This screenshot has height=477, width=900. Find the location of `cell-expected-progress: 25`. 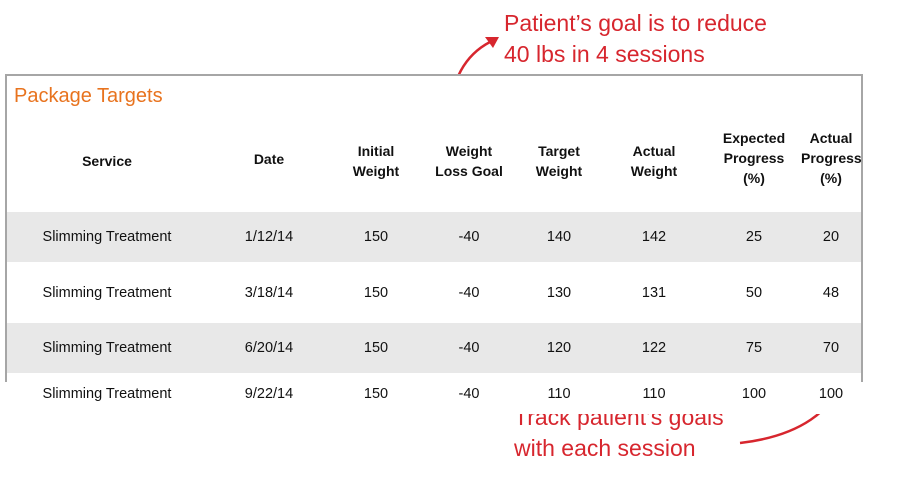

cell-expected-progress: 25 is located at coordinates (754, 237).